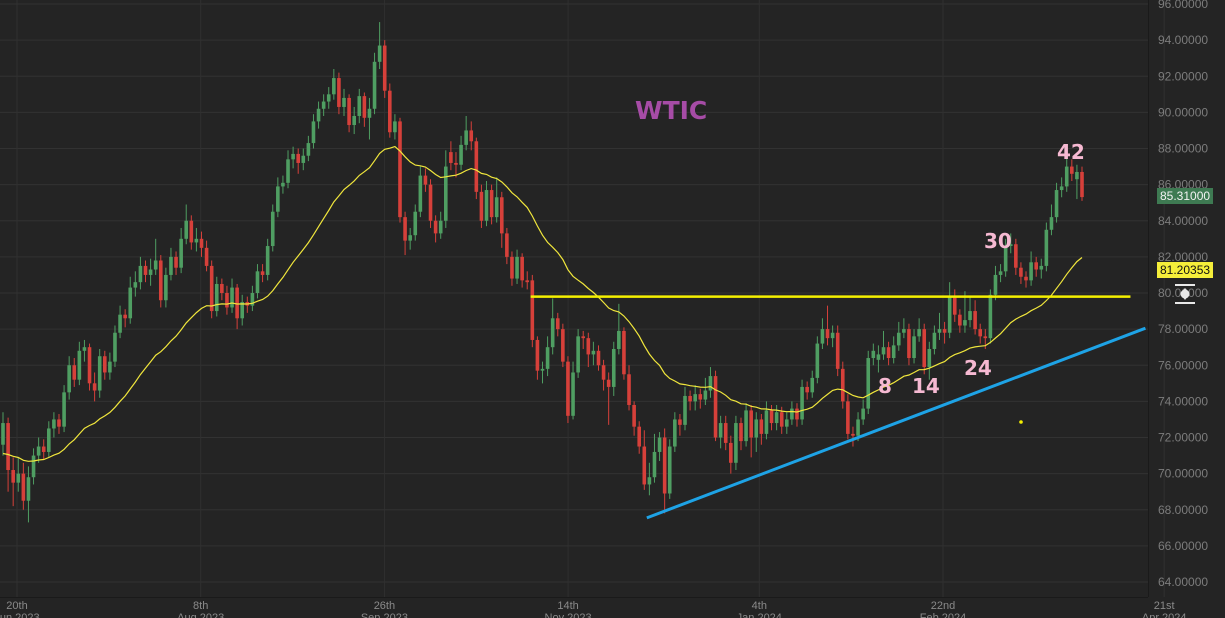  Describe the element at coordinates (16, 606) in the screenshot. I see `time-tick-day: 20th` at that location.